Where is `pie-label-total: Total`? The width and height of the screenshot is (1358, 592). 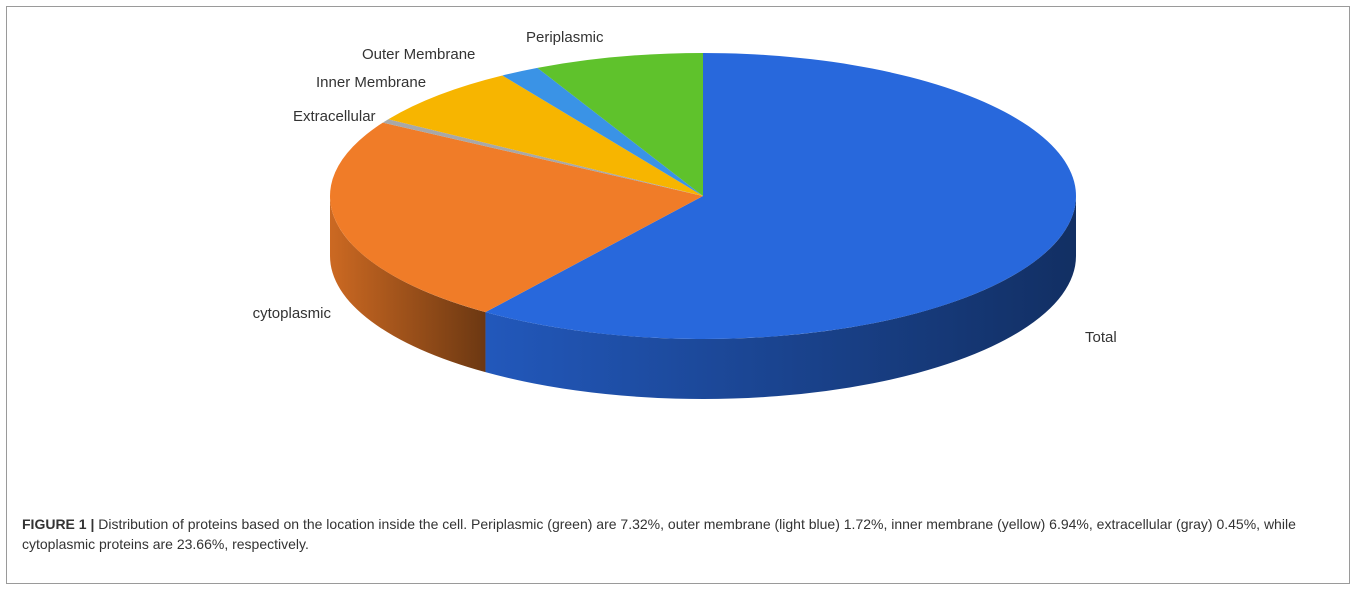
pie-label-total: Total is located at coordinates (1101, 337).